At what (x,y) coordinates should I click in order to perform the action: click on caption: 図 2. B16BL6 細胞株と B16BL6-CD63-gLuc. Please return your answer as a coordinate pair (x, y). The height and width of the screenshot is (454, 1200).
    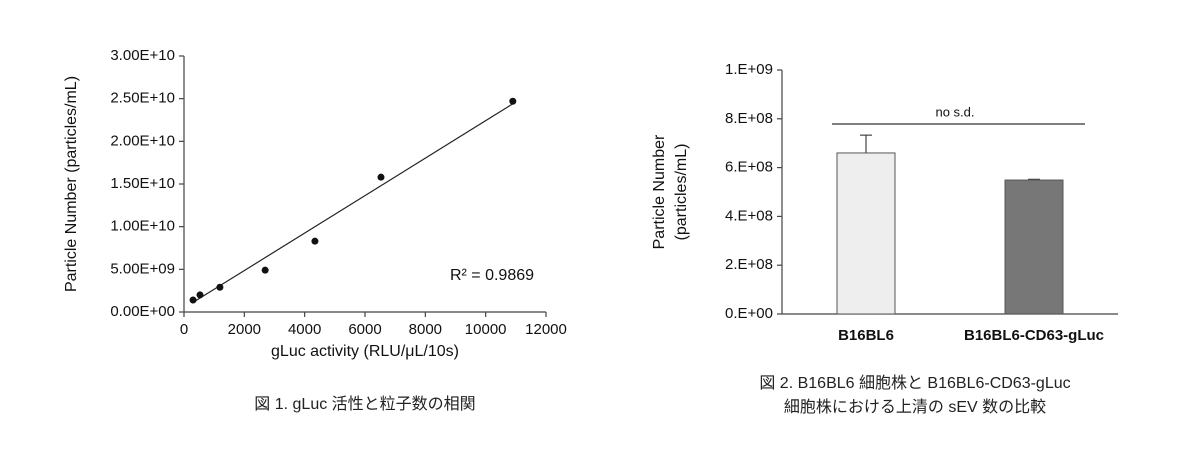
    Looking at the image, I should click on (914, 383).